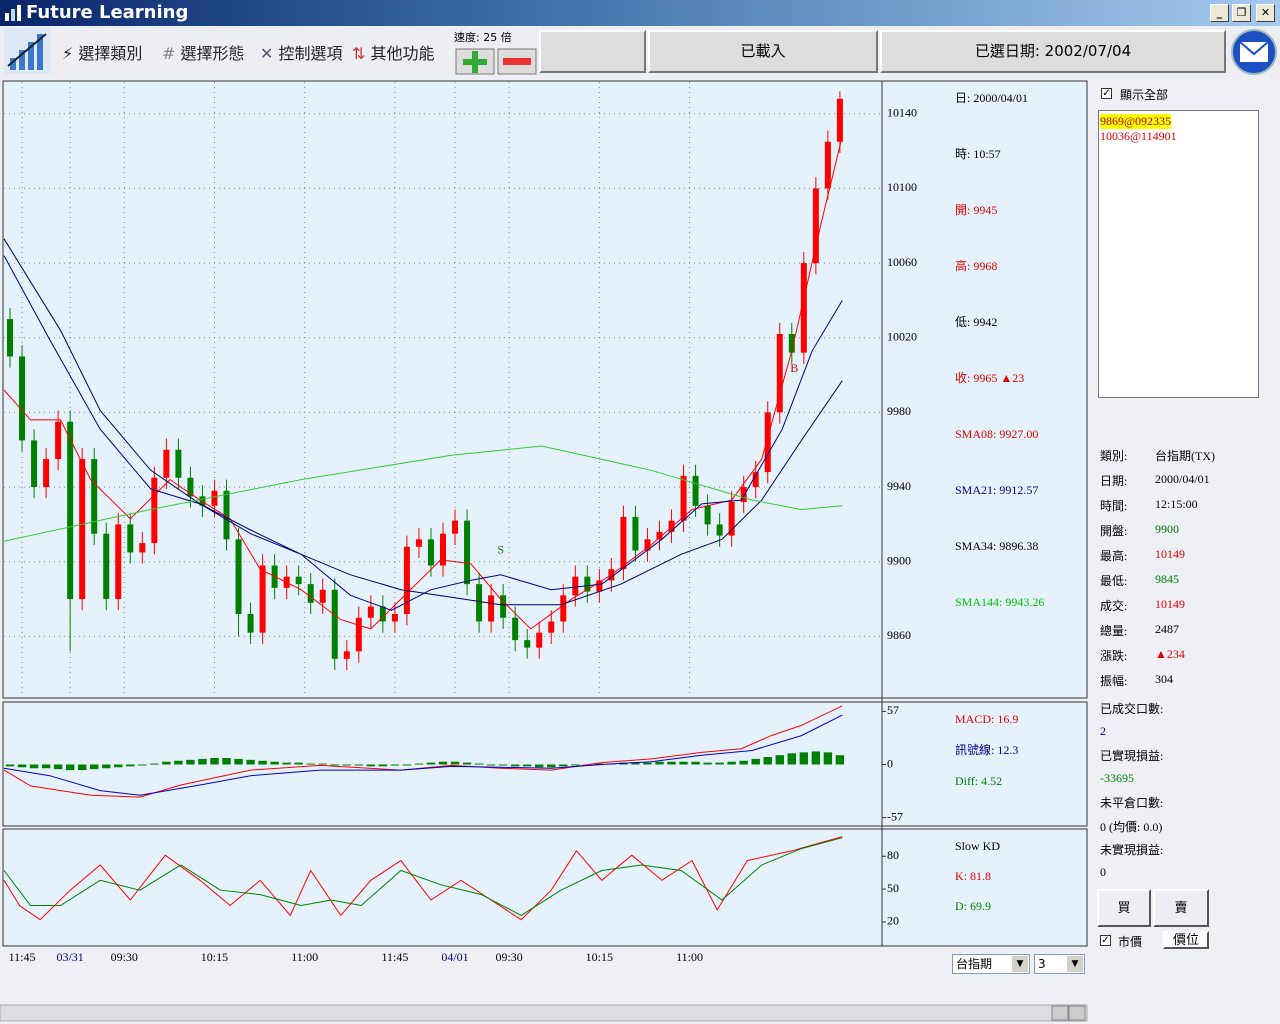  What do you see at coordinates (1105, 940) in the screenshot?
I see `market-checkbox: ✓` at bounding box center [1105, 940].